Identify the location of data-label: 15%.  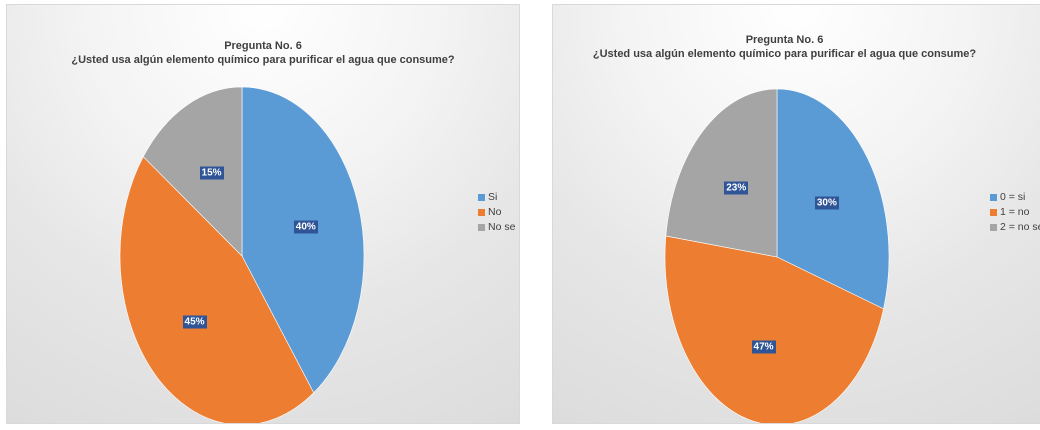
(211, 173).